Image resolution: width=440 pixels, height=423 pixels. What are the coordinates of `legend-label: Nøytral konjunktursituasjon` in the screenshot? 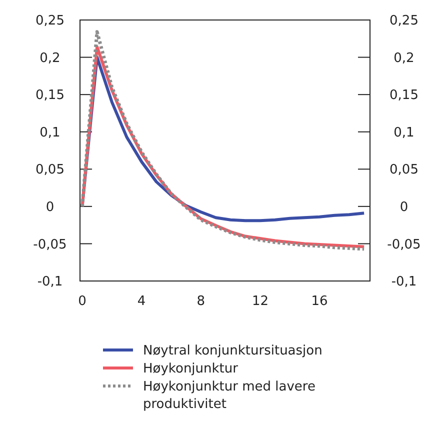 It's located at (232, 351).